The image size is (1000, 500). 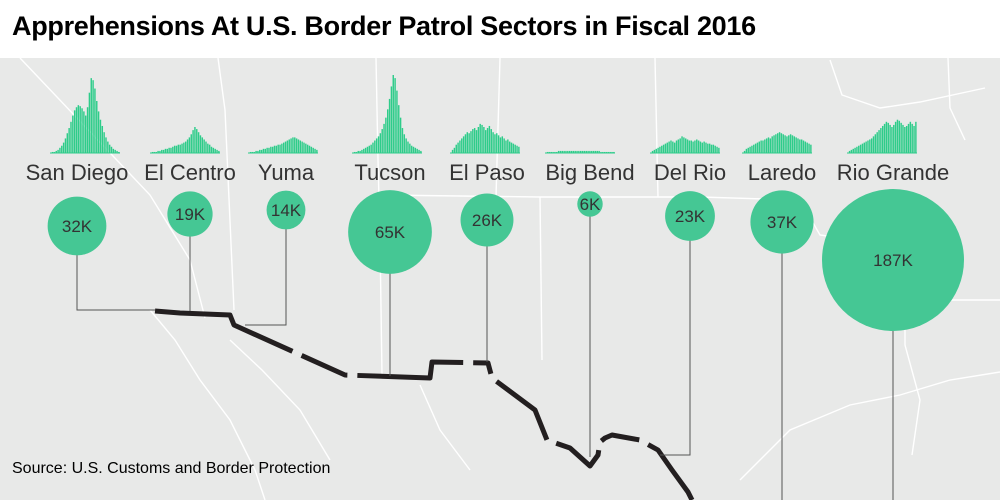 I want to click on sector-value-label: 23K, so click(x=690, y=216).